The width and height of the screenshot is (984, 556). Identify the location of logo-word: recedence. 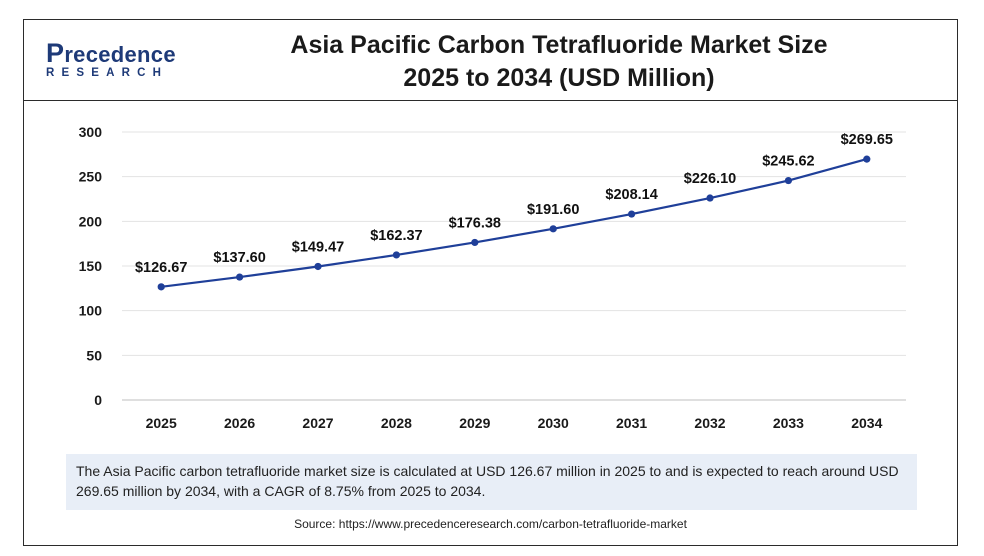
(120, 54).